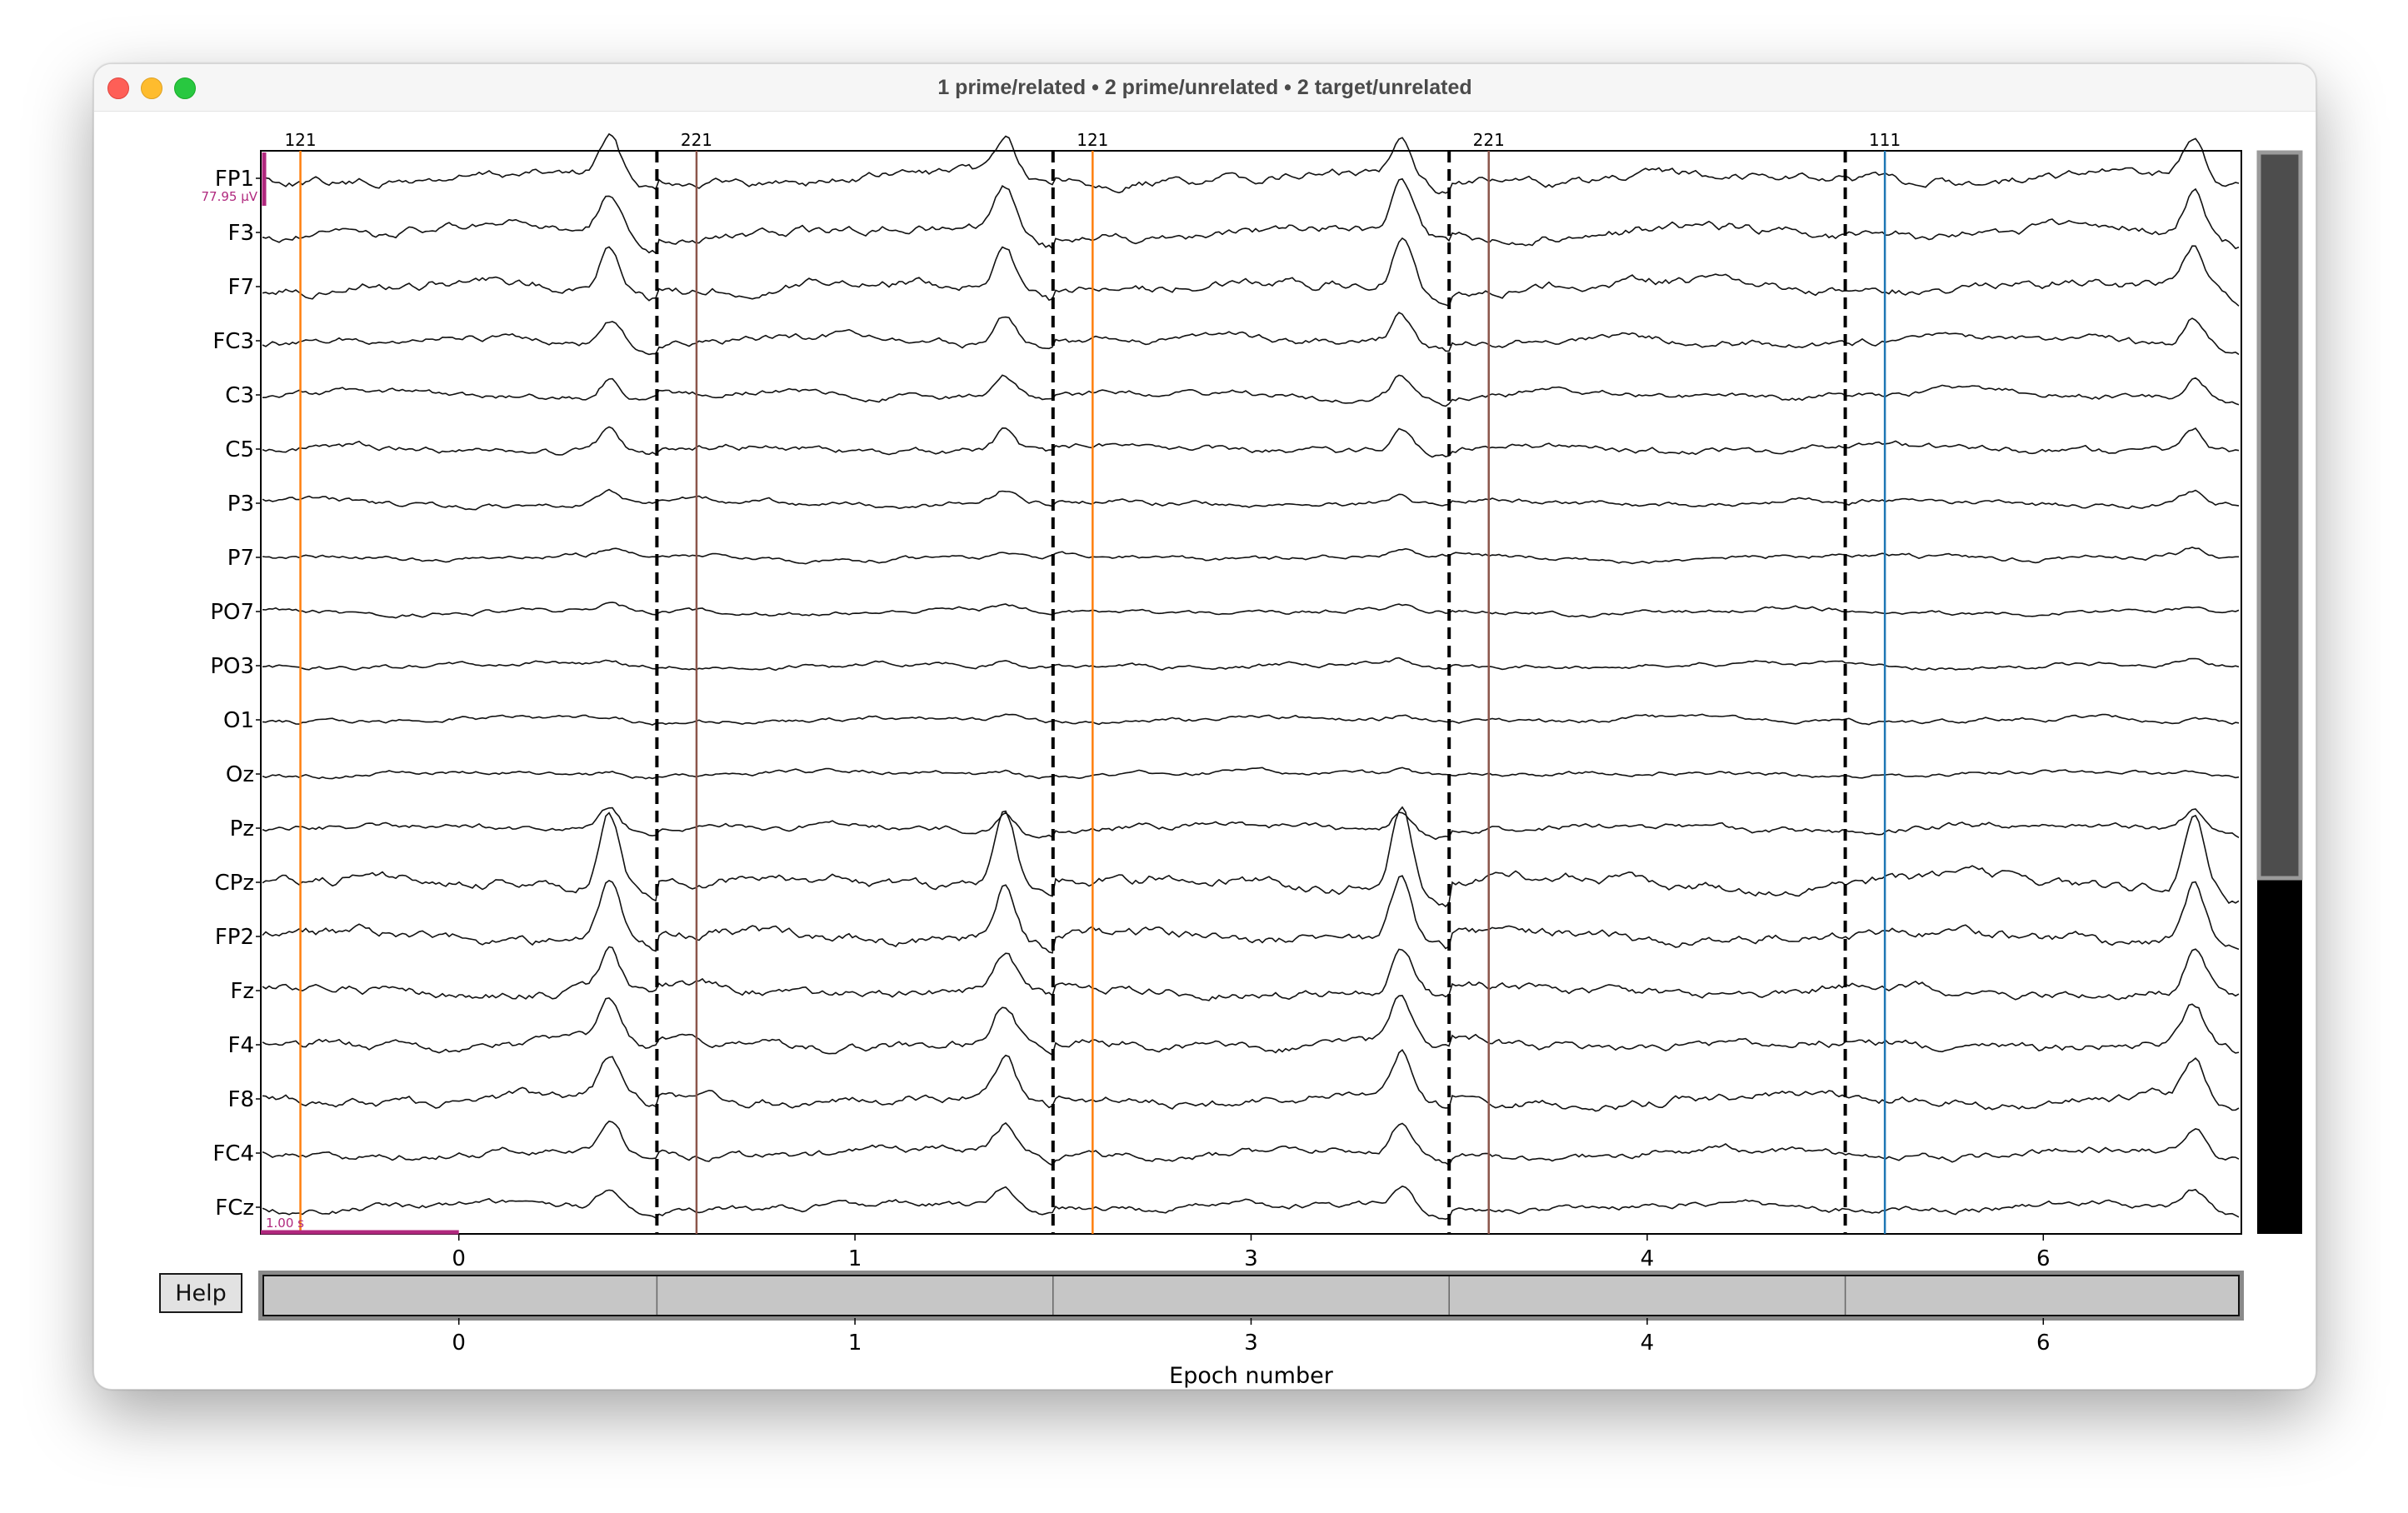 This screenshot has height=1513, width=2408. What do you see at coordinates (234, 938) in the screenshot?
I see `channel-label-fp2: FP2` at bounding box center [234, 938].